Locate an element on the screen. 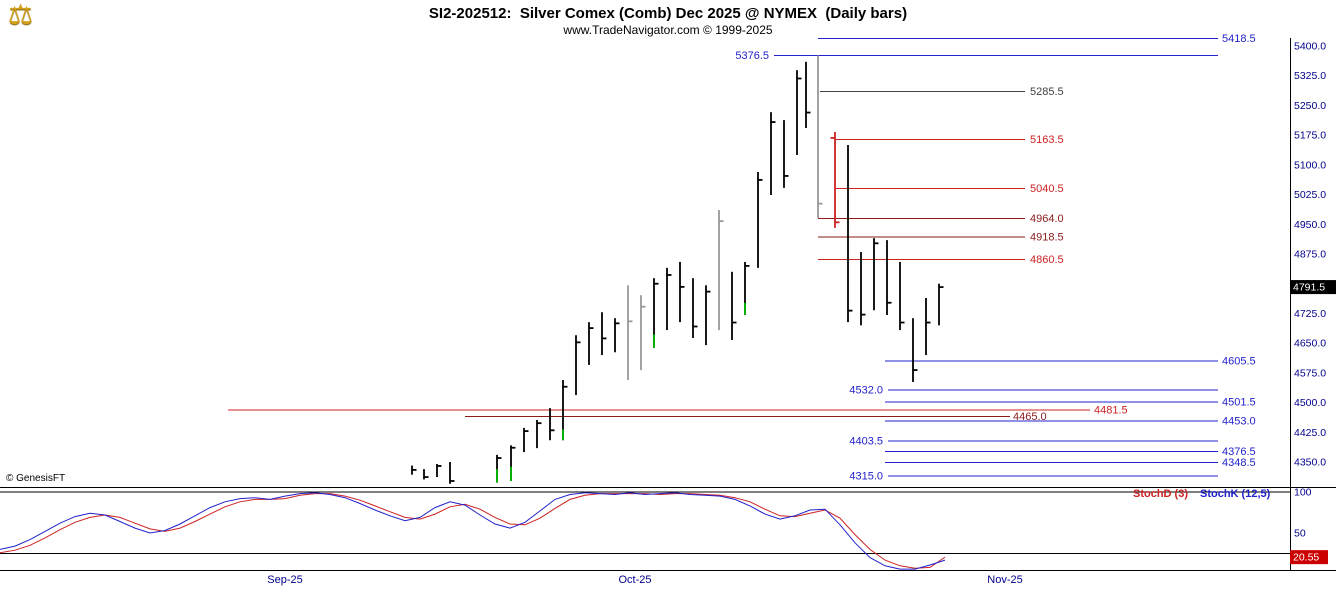 The image size is (1336, 591). stoch-value-badge-label: 20.55 is located at coordinates (1306, 558).